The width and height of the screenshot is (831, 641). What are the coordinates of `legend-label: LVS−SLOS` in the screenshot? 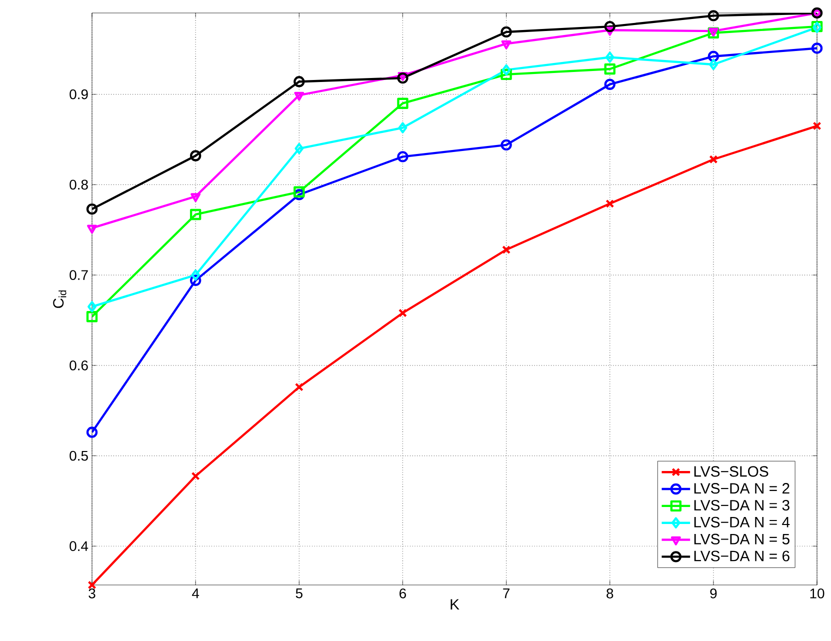 It's located at (731, 471).